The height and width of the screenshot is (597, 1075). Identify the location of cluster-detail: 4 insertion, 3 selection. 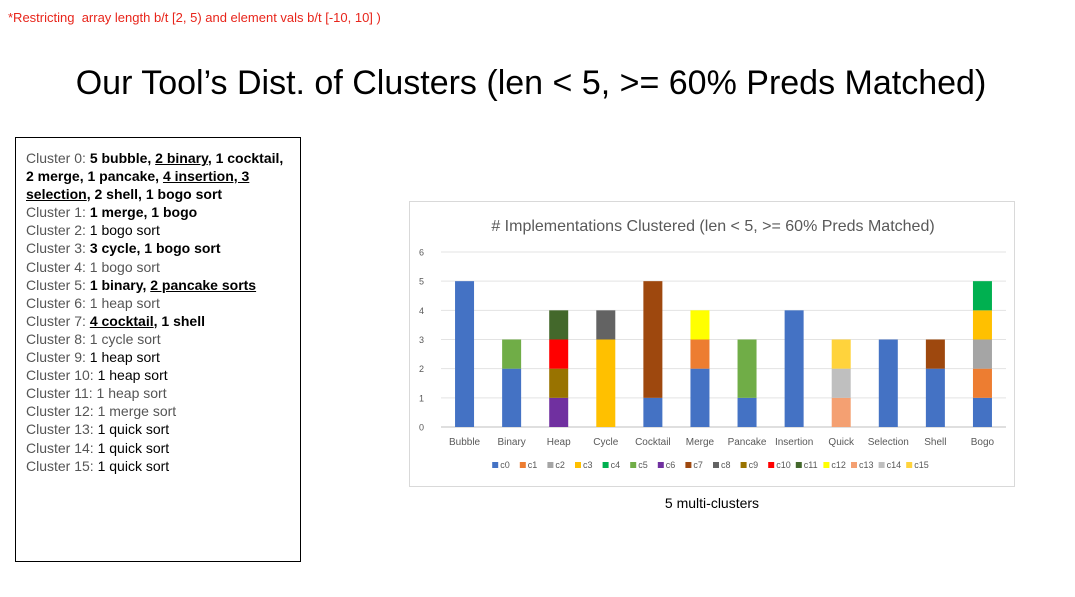
(138, 185).